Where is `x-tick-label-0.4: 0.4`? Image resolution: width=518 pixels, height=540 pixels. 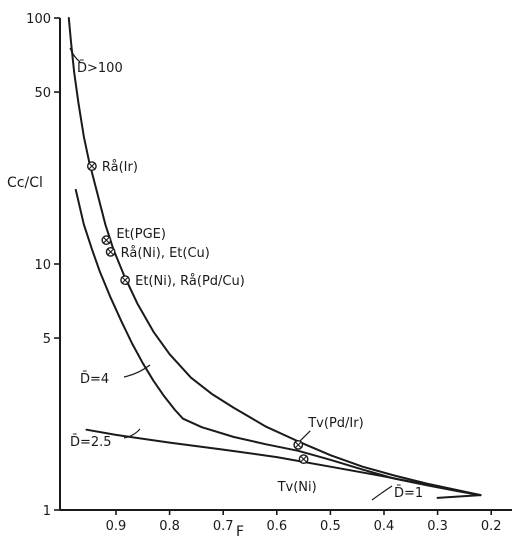 x-tick-label-0.4: 0.4 is located at coordinates (384, 526).